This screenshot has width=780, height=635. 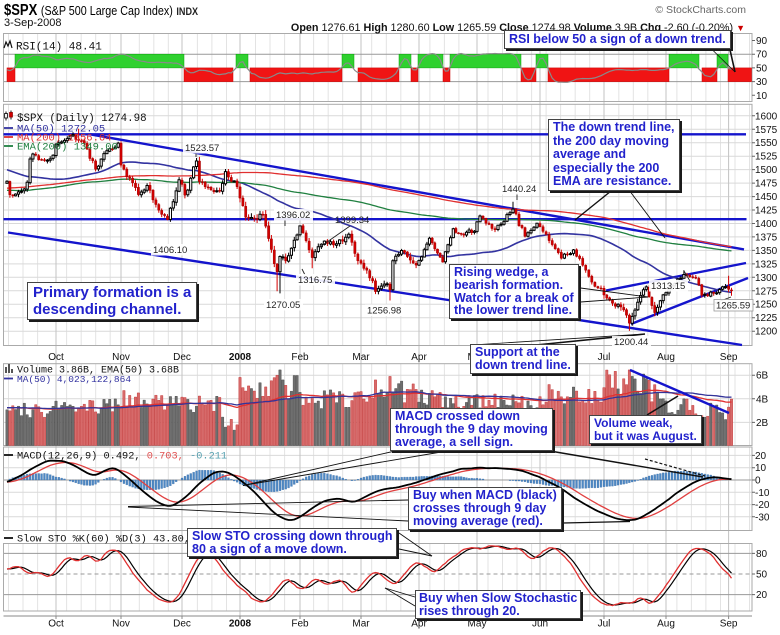 I want to click on svg-text: 1375, so click(x=766, y=237).